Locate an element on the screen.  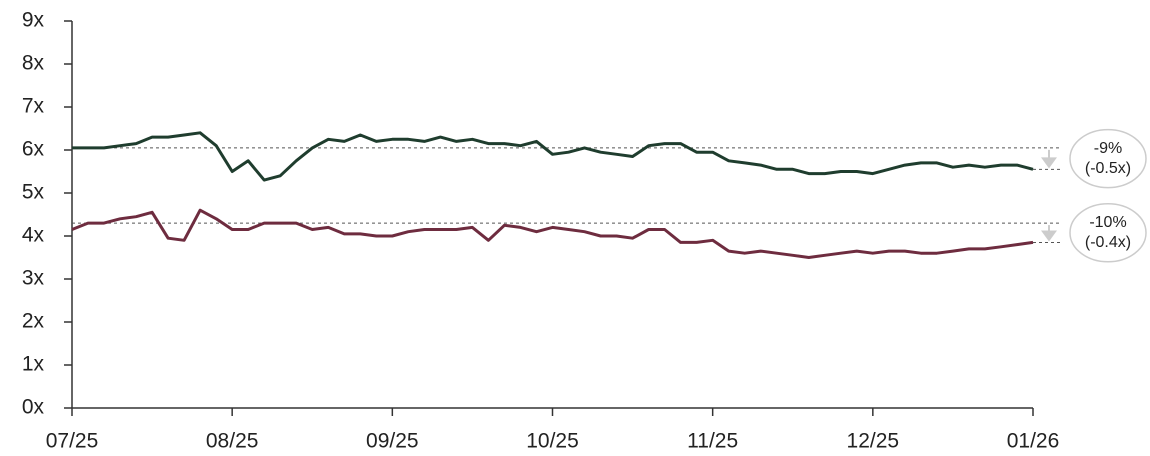
y-tick-label: 8x is located at coordinates (33, 63).